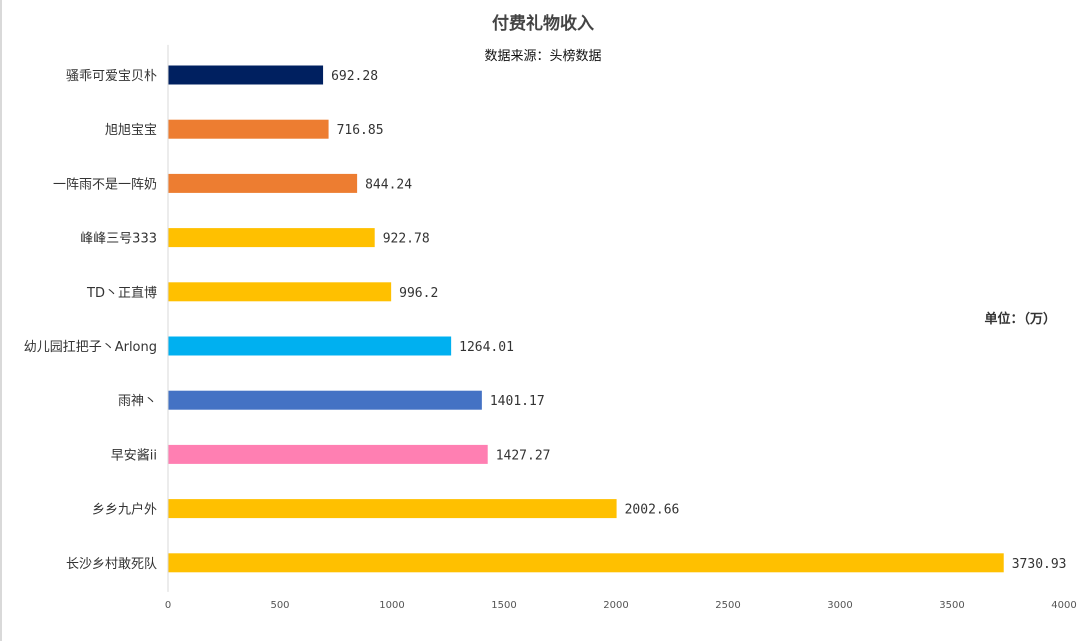 The image size is (1086, 641). I want to click on category-label: 峰峰三号333, so click(118, 239).